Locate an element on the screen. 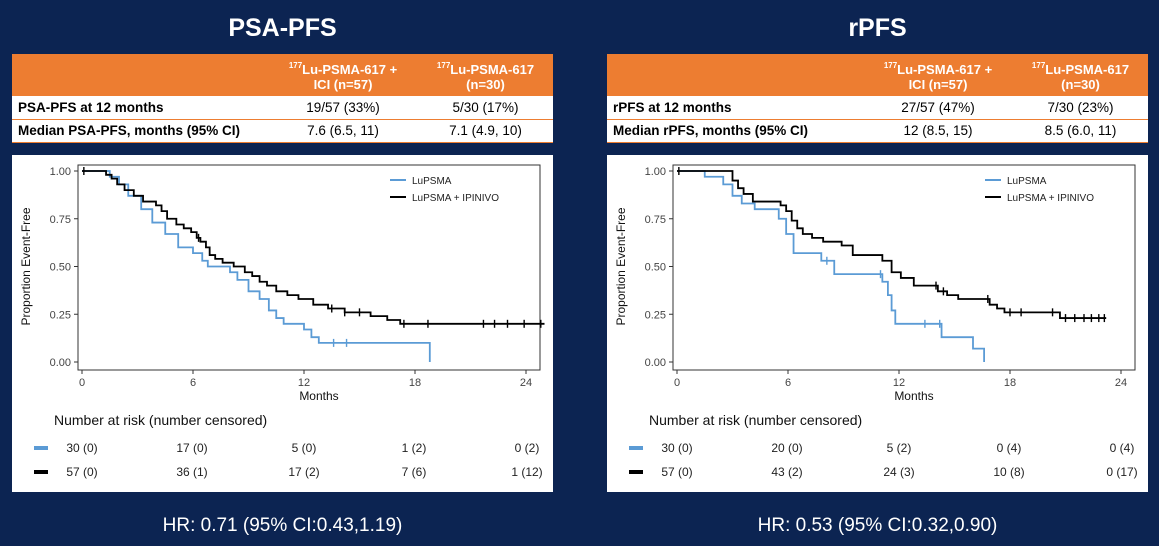 This screenshot has width=1159, height=546. cell-value: 7.1 (4.9, 10) is located at coordinates (485, 131).